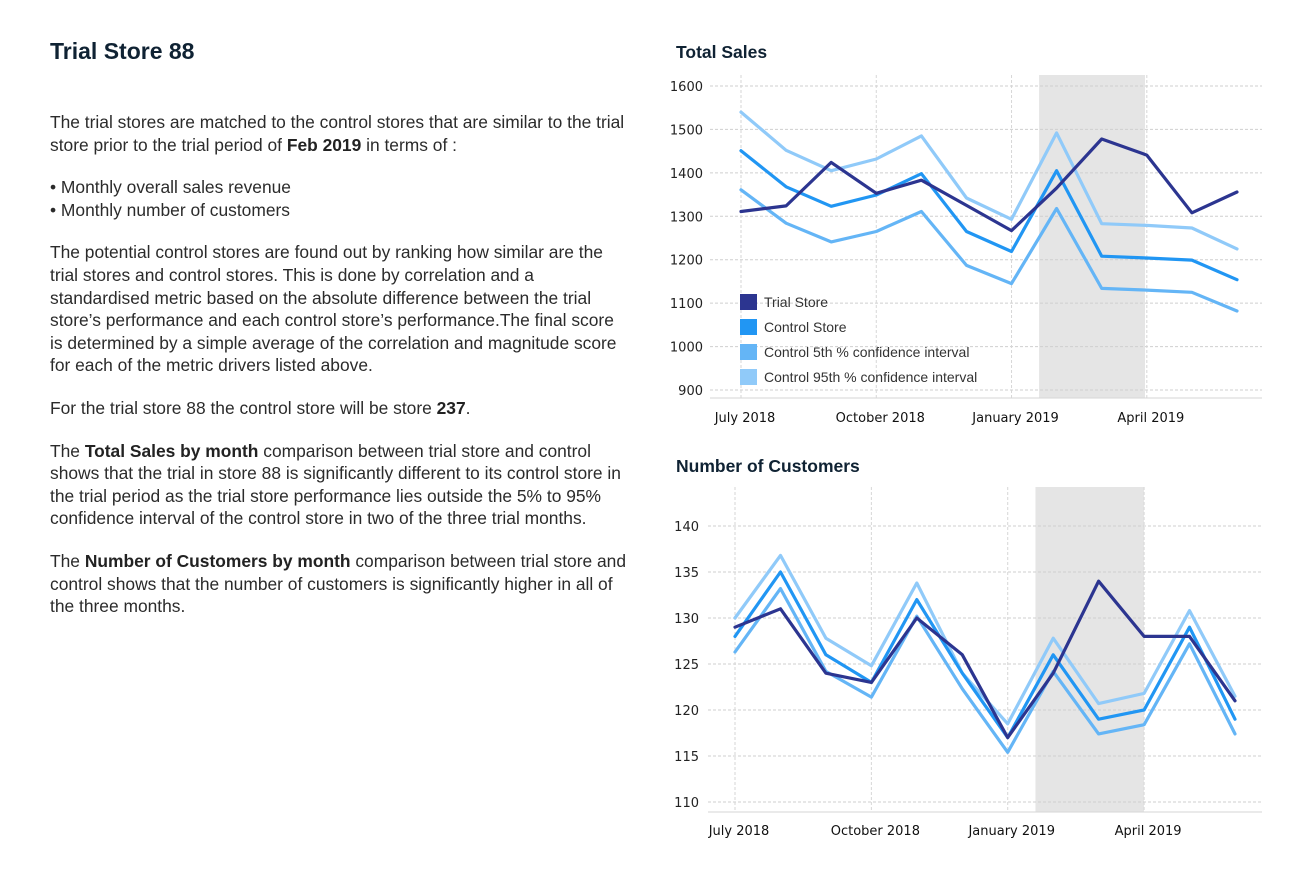 This screenshot has height=896, width=1311. What do you see at coordinates (870, 377) in the screenshot?
I see `legend-label: Control 95th % confidence interval` at bounding box center [870, 377].